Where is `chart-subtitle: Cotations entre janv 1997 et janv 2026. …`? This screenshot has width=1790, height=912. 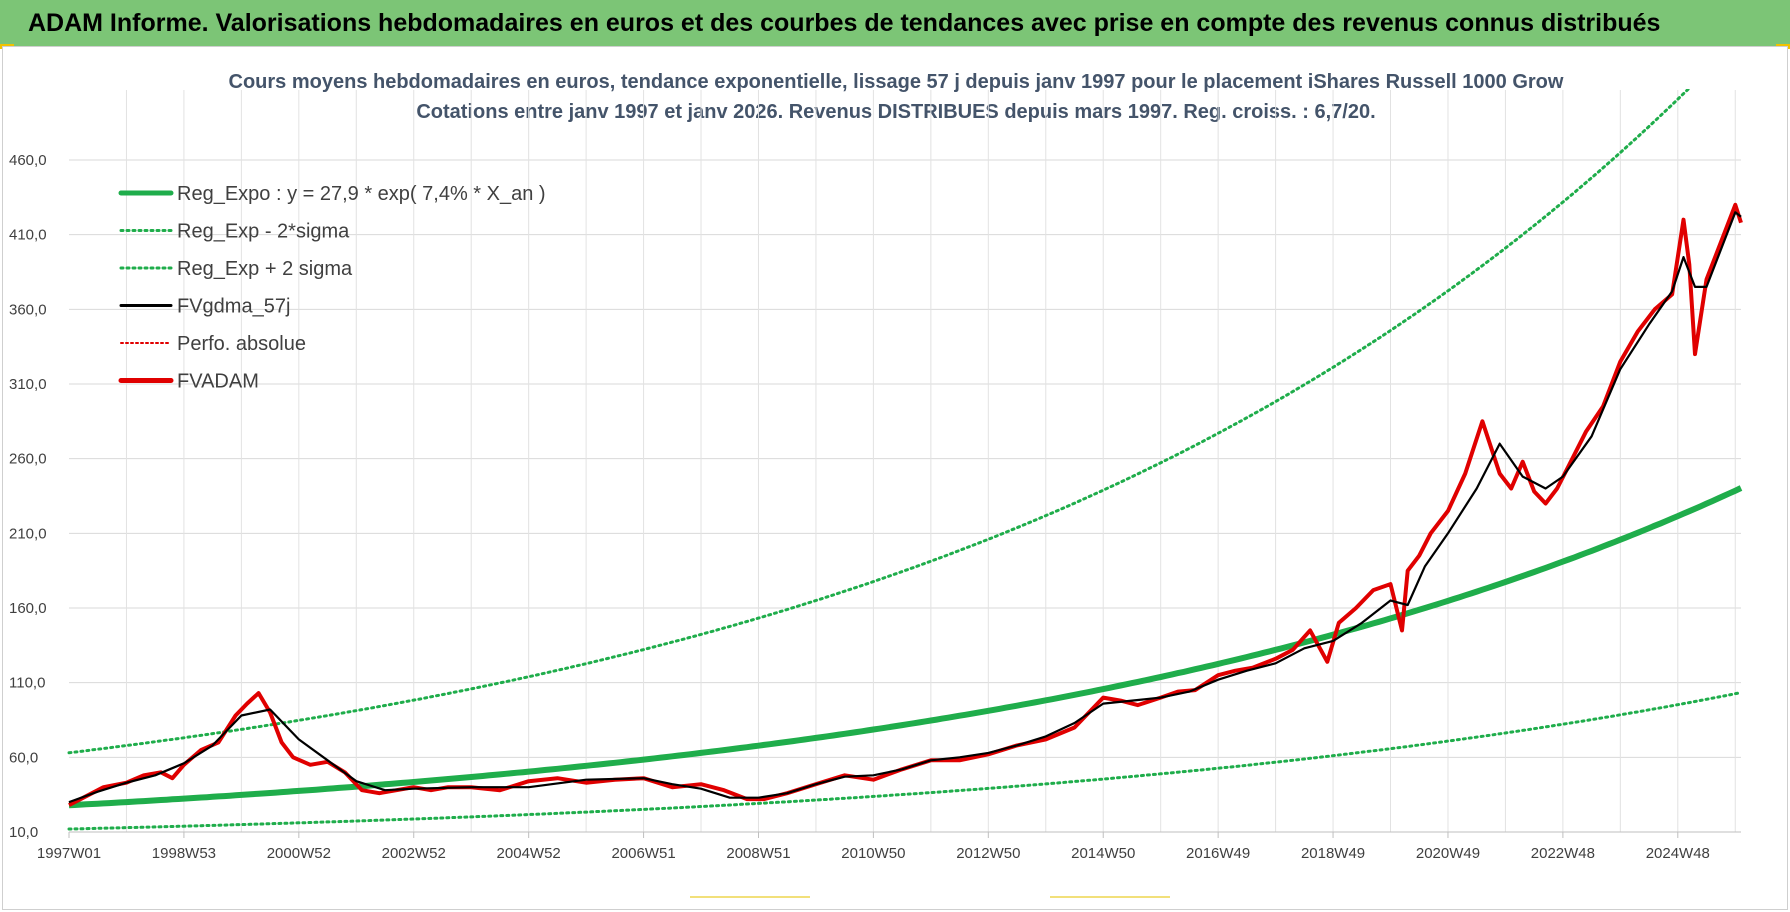
chart-subtitle: Cotations entre janv 1997 et janv 2026. … is located at coordinates (895, 112).